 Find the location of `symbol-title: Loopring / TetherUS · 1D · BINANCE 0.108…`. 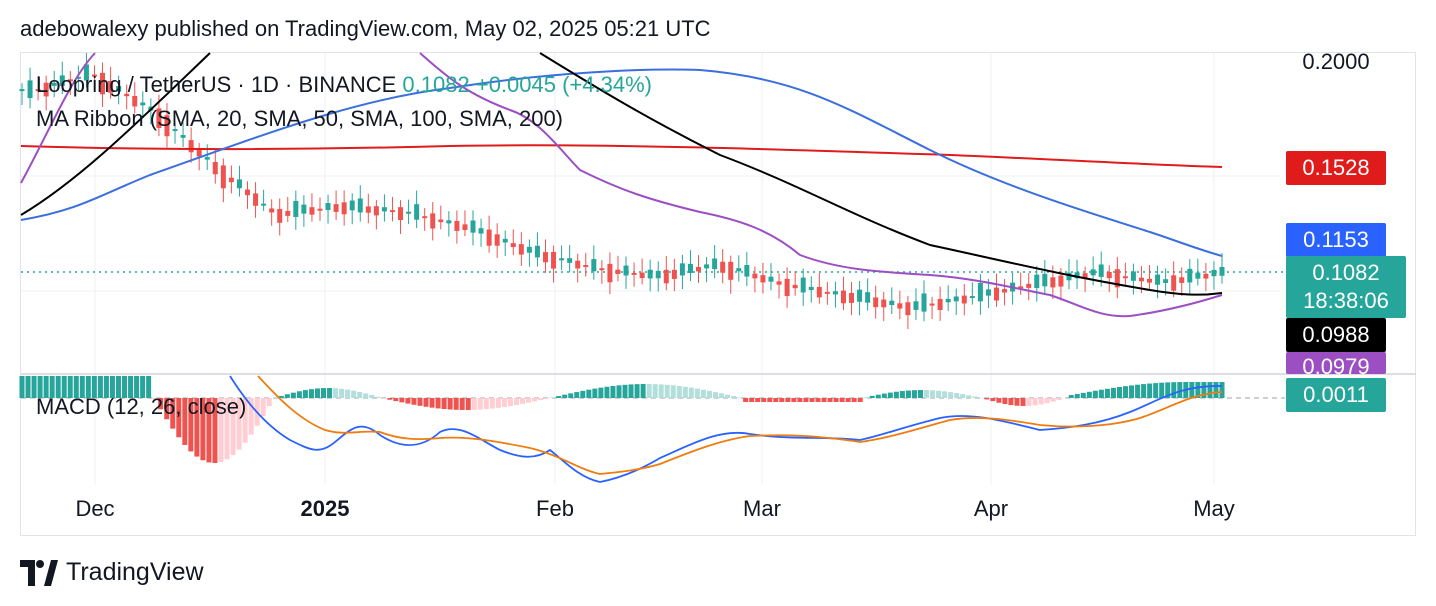

symbol-title: Loopring / TetherUS · 1D · BINANCE 0.108… is located at coordinates (344, 85).